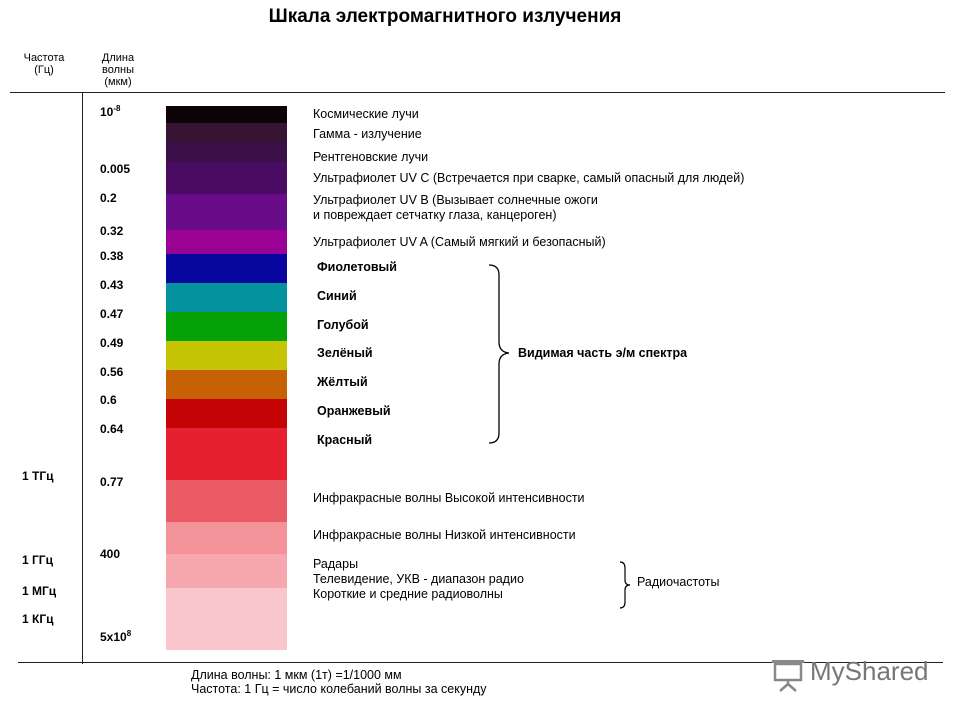 This screenshot has width=960, height=720. Describe the element at coordinates (357, 267) in the screenshot. I see `label-violet: Фиолетовый` at that location.